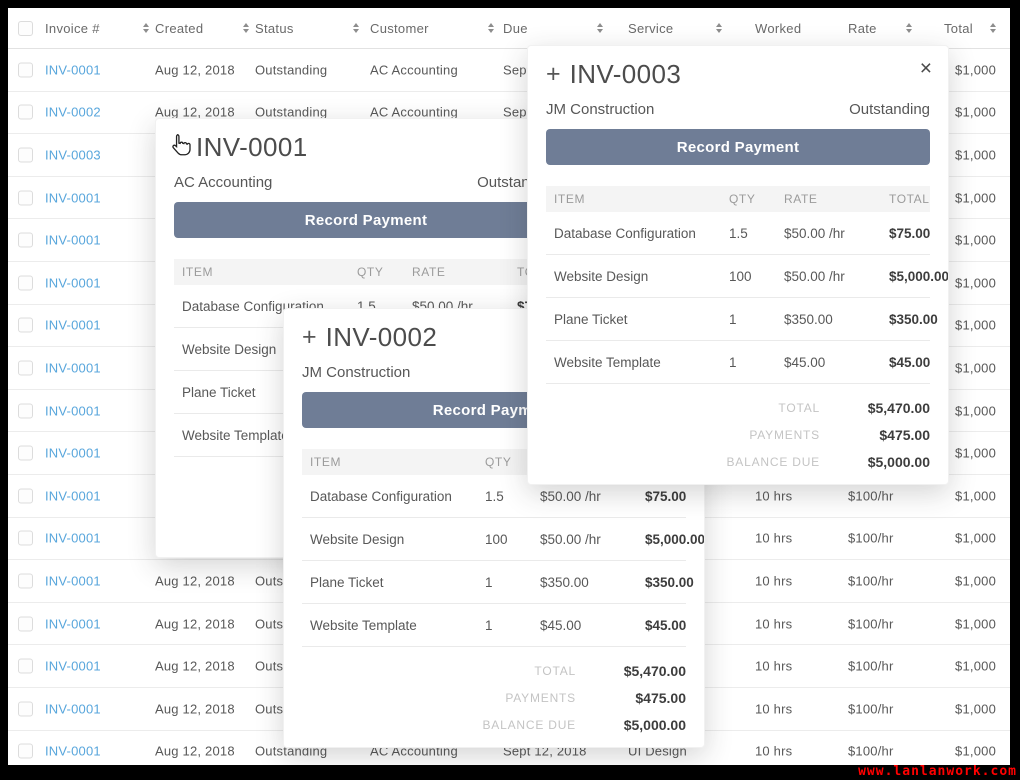 The height and width of the screenshot is (780, 1020). What do you see at coordinates (742, 199) in the screenshot?
I see `items-col-qty: QTY` at bounding box center [742, 199].